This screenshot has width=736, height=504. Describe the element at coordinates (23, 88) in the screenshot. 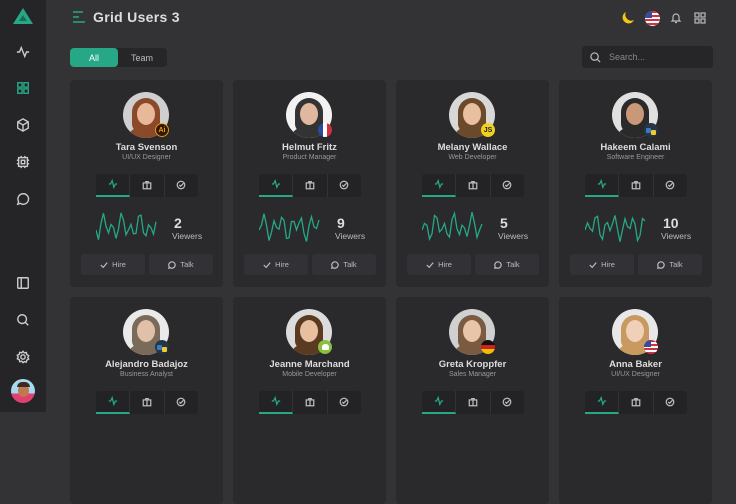

I see `grid-icon` at that location.